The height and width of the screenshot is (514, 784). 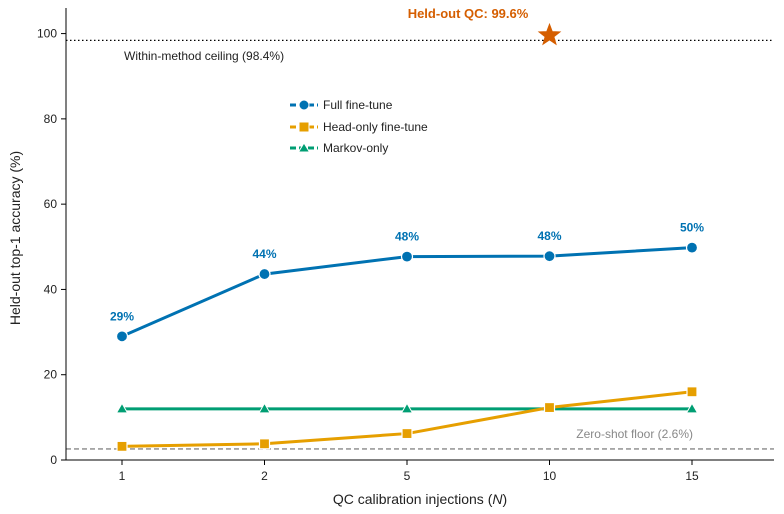 I want to click on x-tick-label: 2, so click(x=264, y=476).